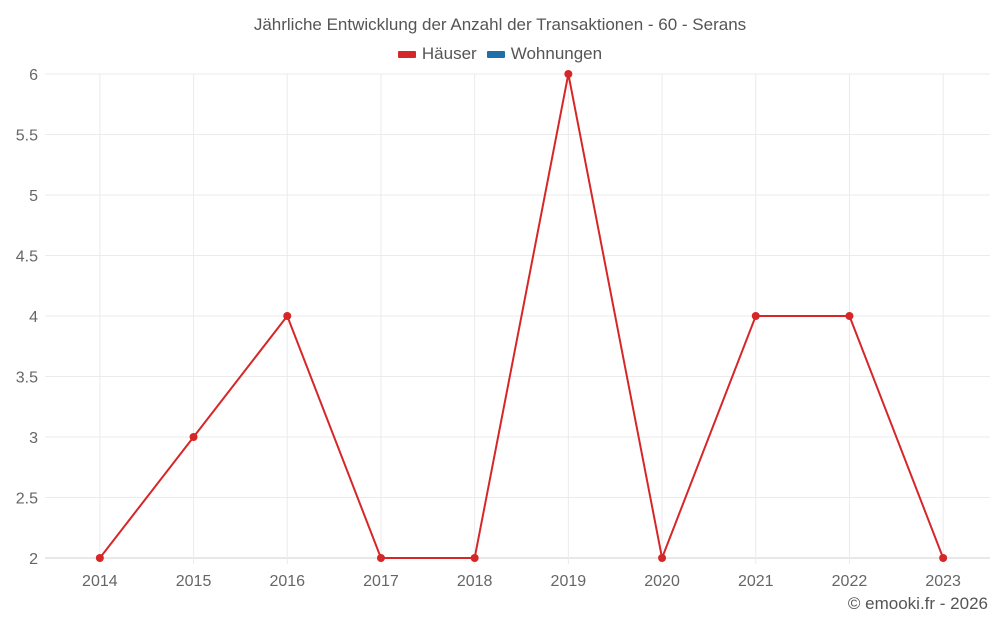 The width and height of the screenshot is (1000, 625). What do you see at coordinates (662, 581) in the screenshot?
I see `x-tick-label: 2020` at bounding box center [662, 581].